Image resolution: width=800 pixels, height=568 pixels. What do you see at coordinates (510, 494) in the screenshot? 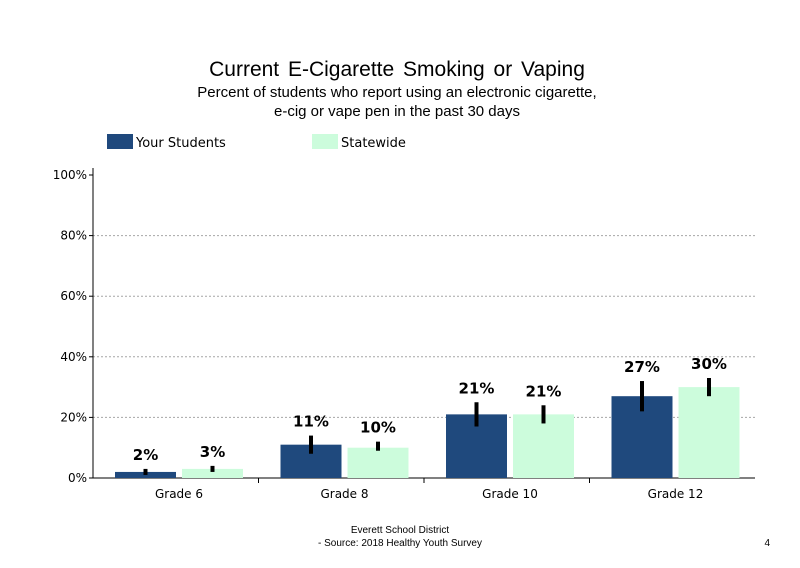
I see `x-tick-label: Grade 10` at bounding box center [510, 494].